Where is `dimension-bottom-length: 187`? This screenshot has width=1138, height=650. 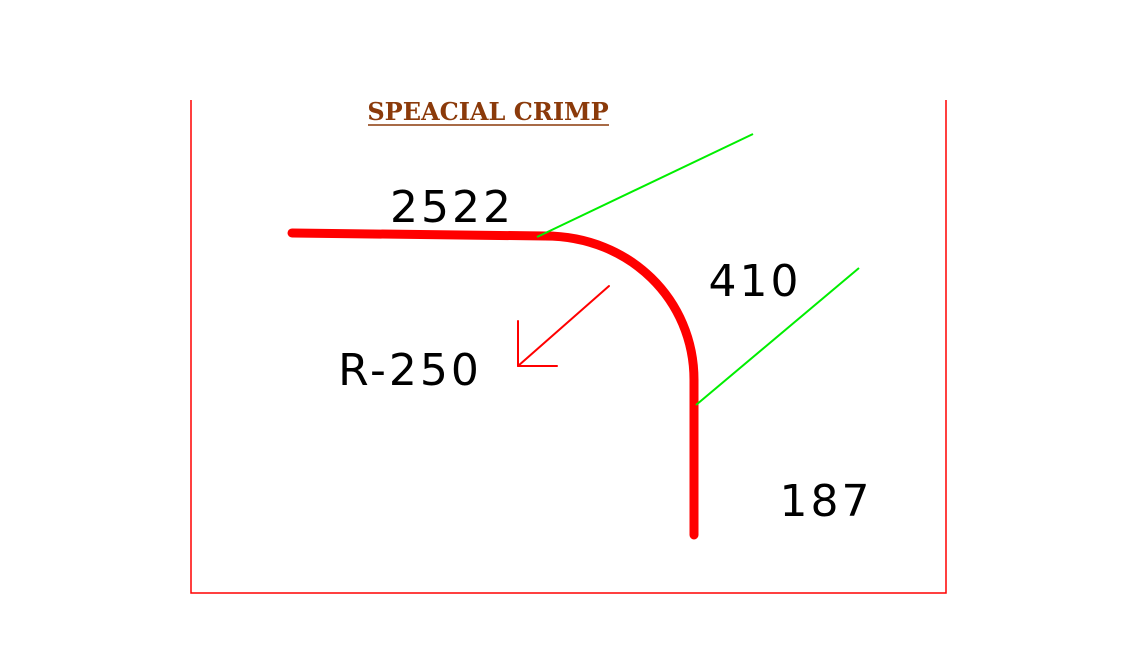
dimension-bottom-length: 187 is located at coordinates (826, 501).